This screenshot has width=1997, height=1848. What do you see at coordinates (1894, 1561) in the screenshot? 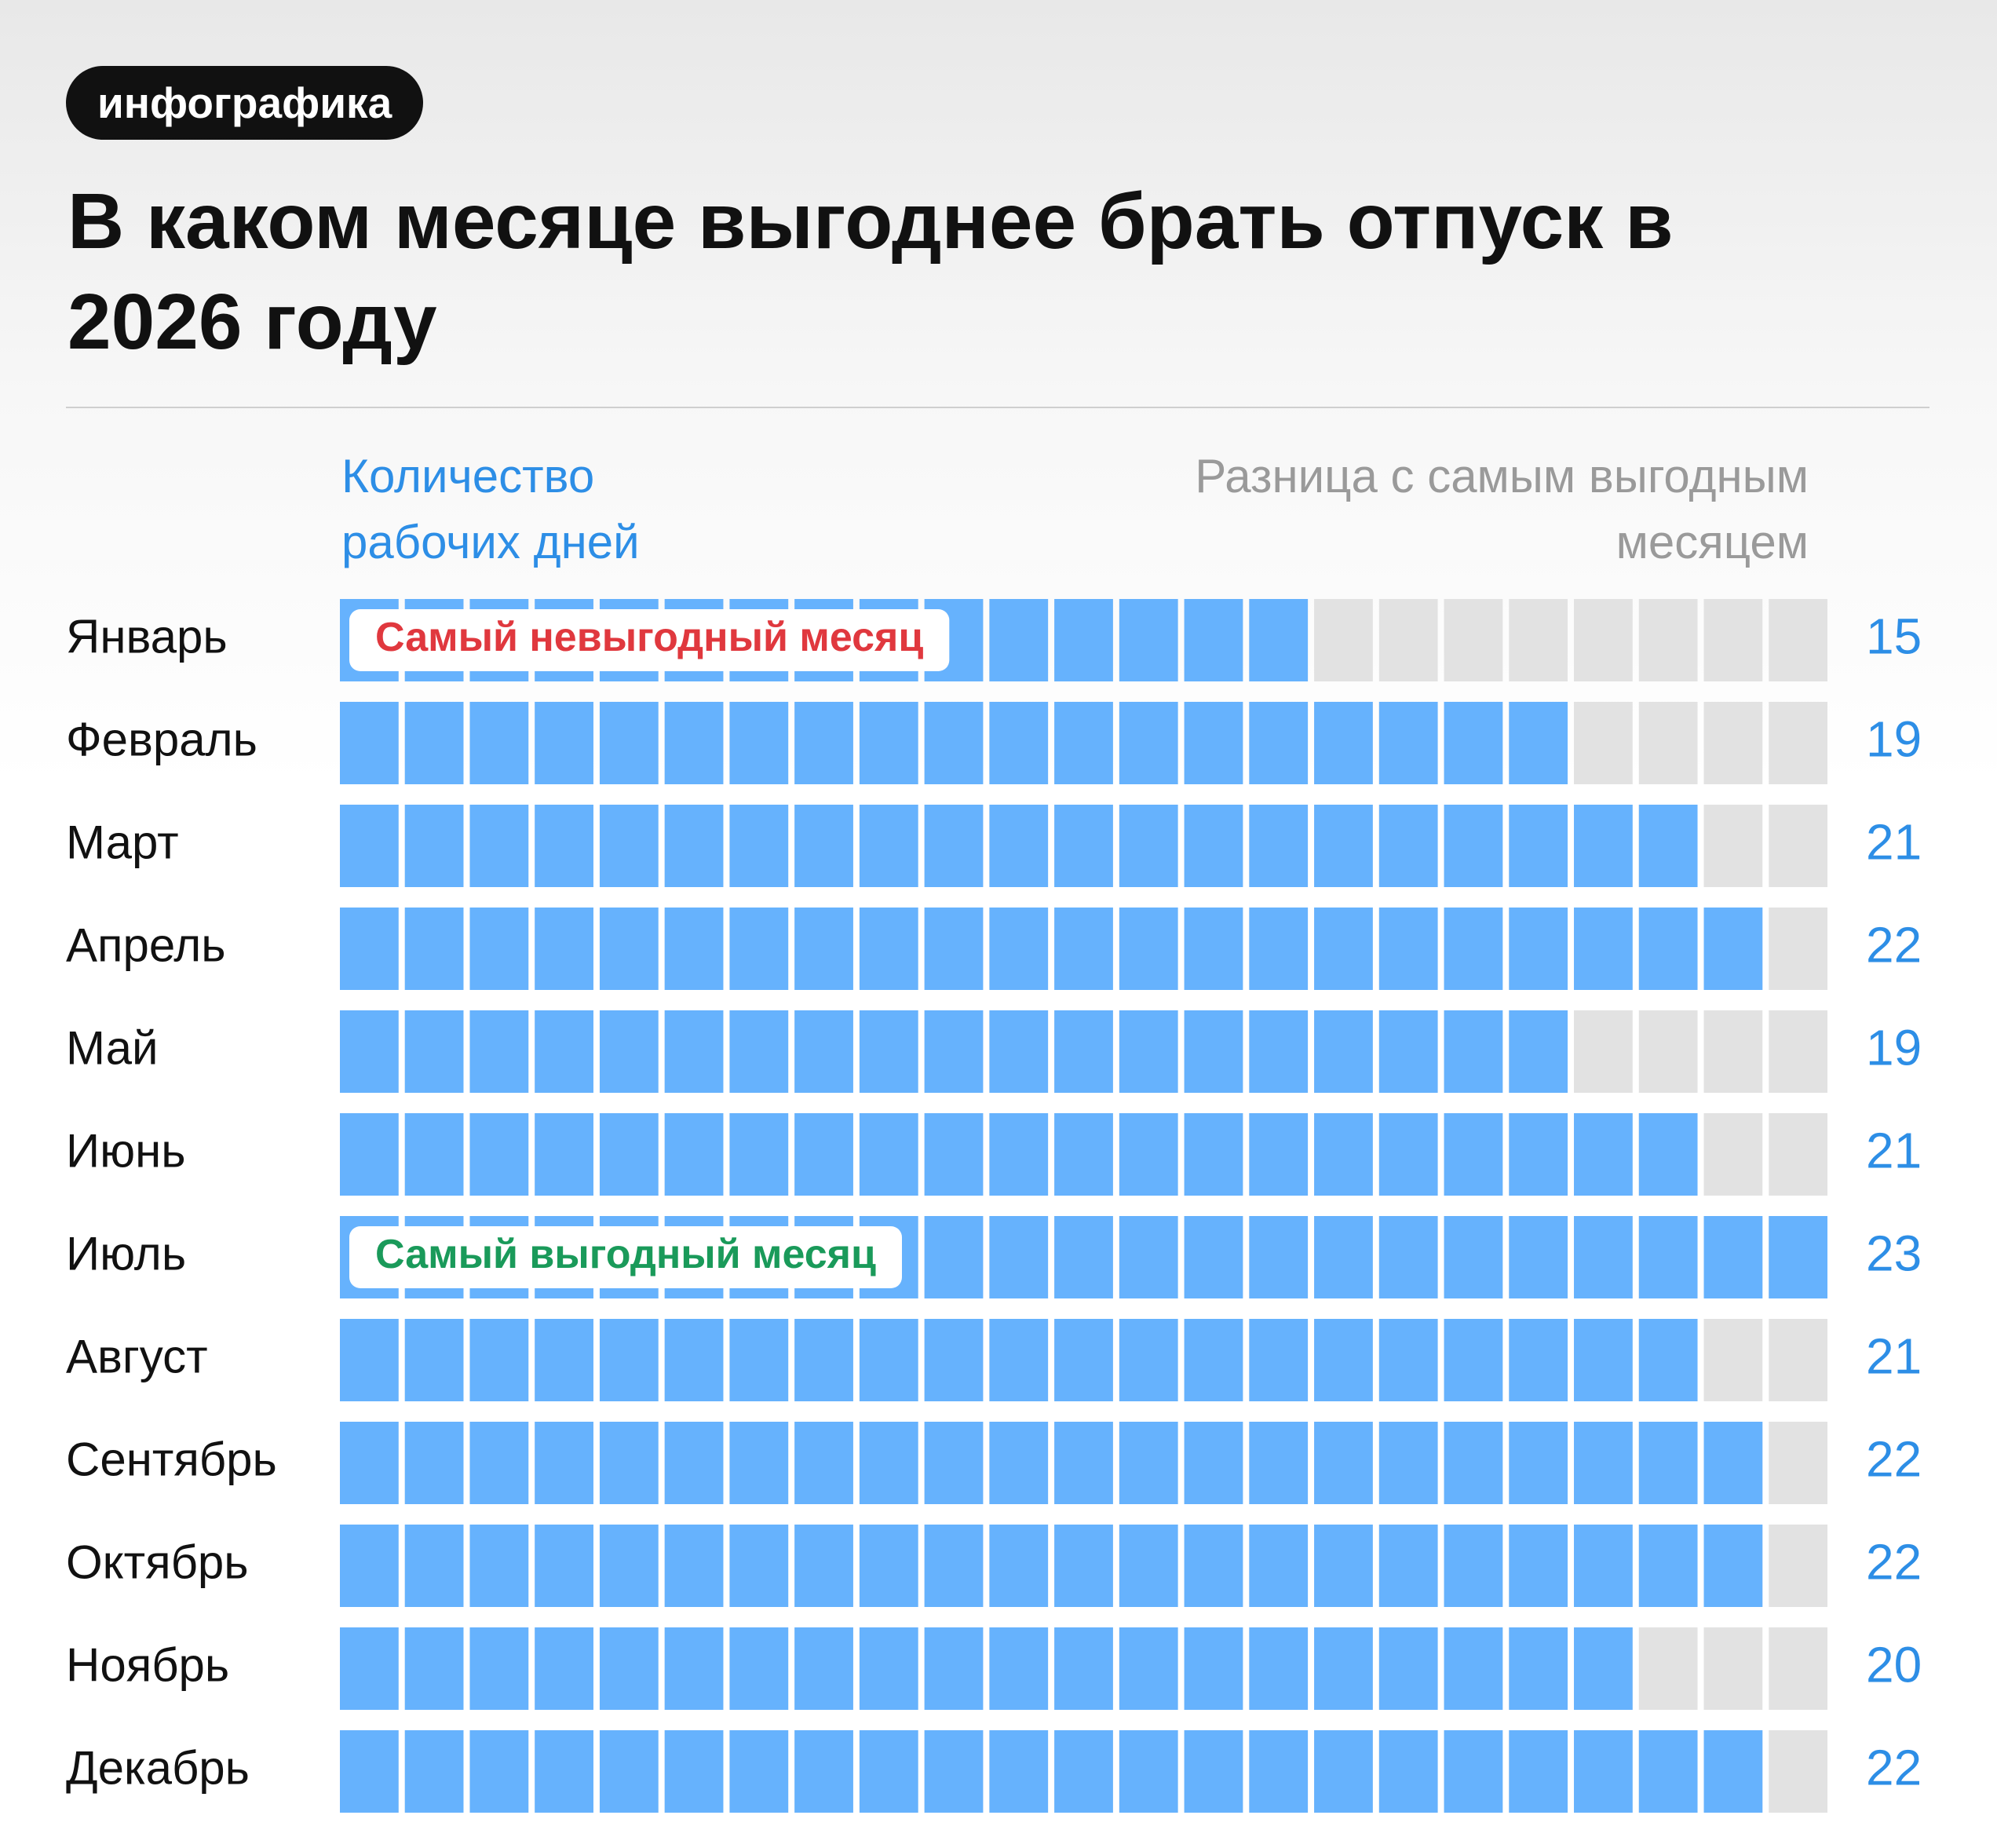
I see `value-label: 22` at bounding box center [1894, 1561].